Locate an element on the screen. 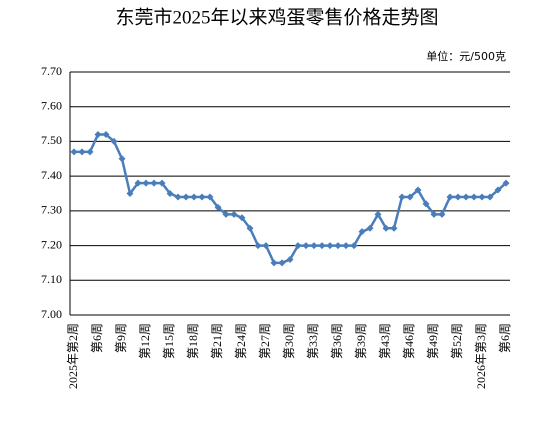  y-tick-label: 7.40 is located at coordinates (51, 175).